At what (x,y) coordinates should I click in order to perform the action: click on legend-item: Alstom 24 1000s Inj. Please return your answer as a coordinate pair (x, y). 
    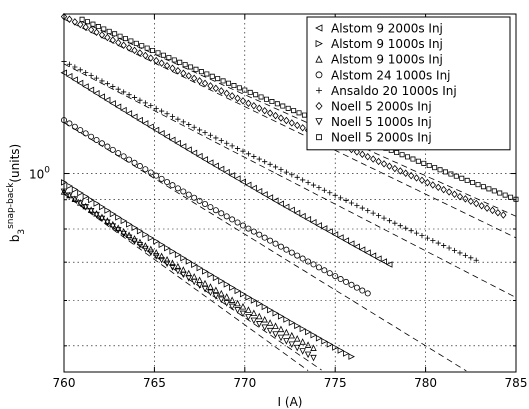
    Looking at the image, I should click on (383, 75).